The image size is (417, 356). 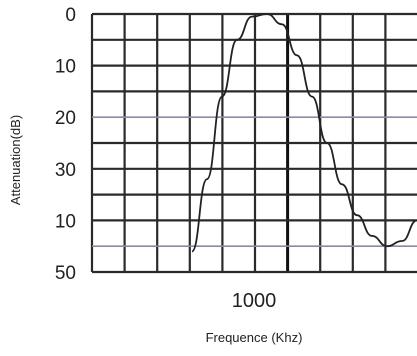 I want to click on x-tick-label: 1000, so click(x=254, y=301).